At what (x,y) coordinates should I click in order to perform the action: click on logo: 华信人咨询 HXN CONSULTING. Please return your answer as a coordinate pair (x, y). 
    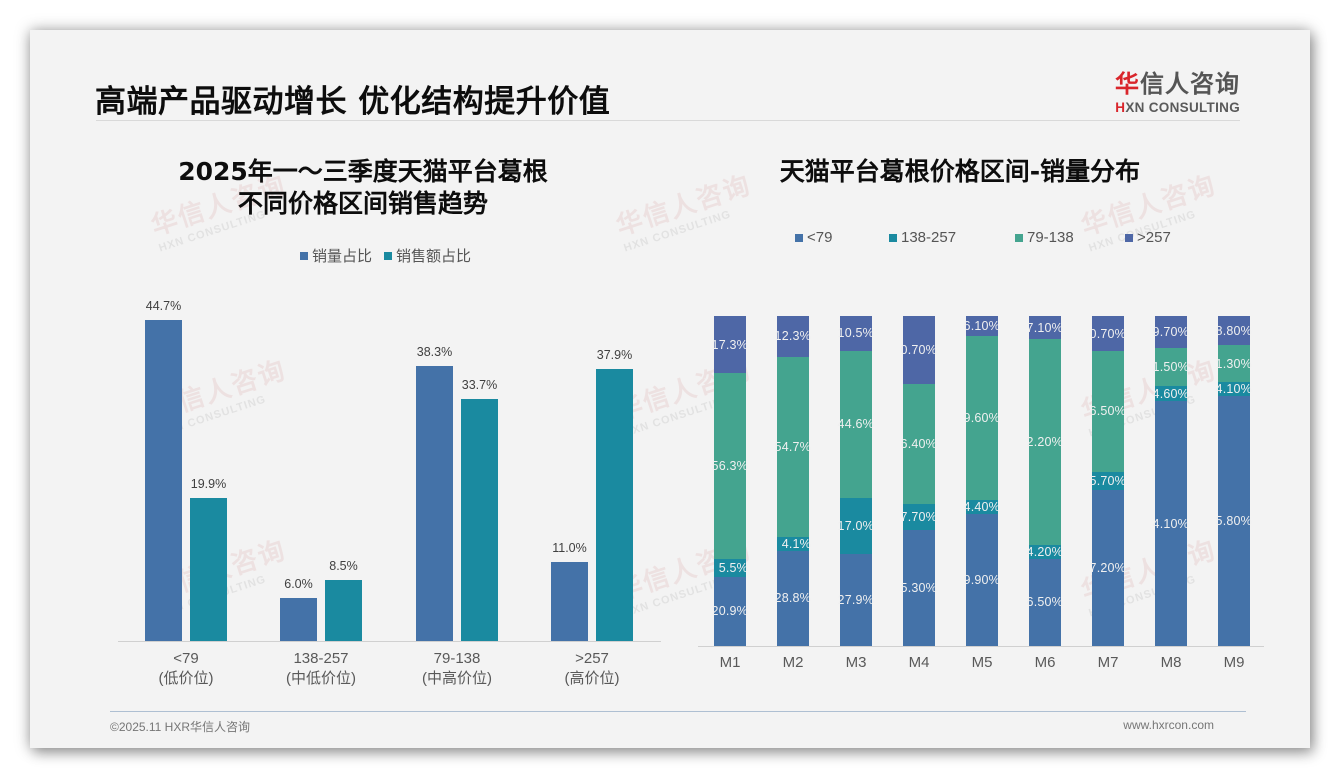
    Looking at the image, I should click on (1175, 89).